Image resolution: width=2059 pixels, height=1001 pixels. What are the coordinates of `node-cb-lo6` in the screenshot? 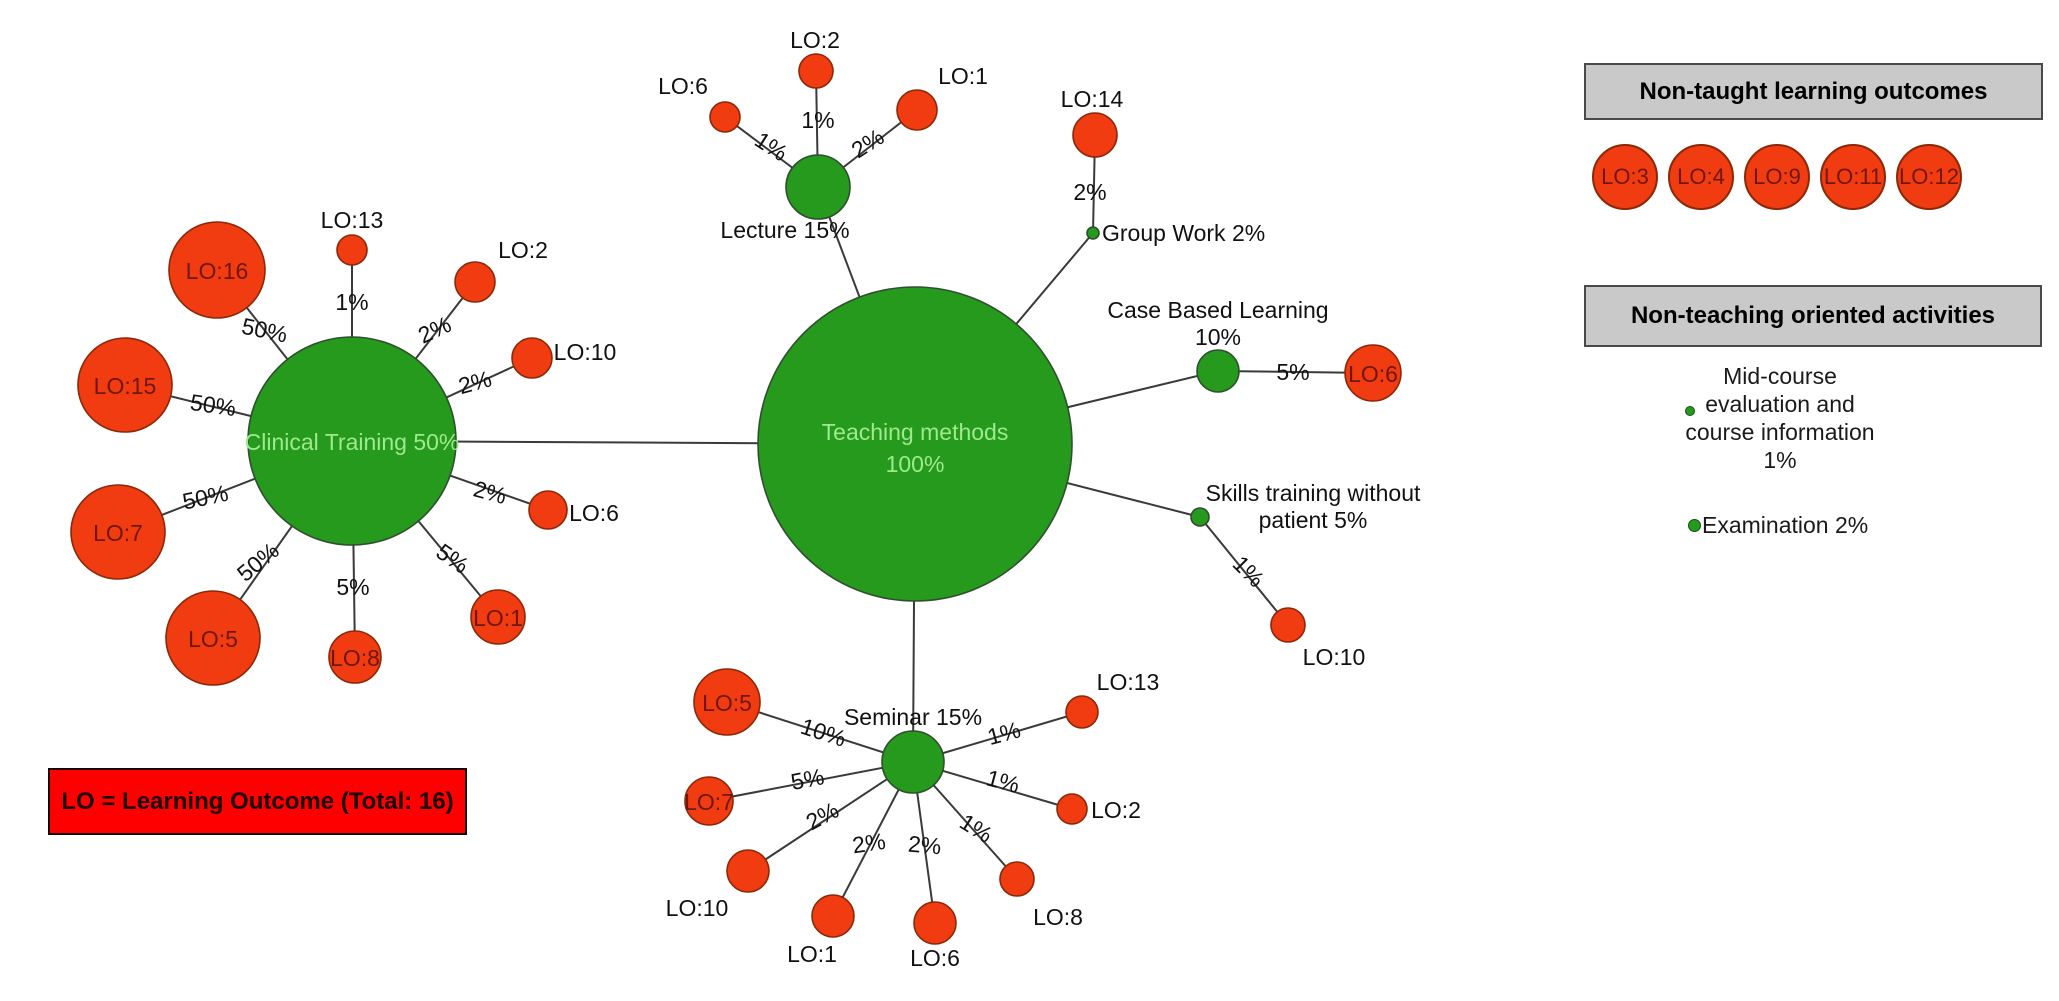 It's located at (1373, 373).